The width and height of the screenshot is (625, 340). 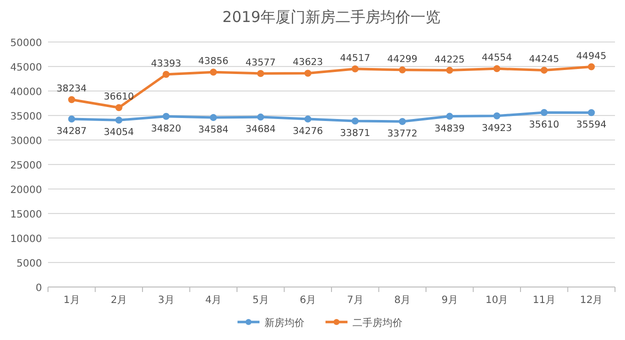 I want to click on x-tick-label: 3月, so click(x=166, y=300).